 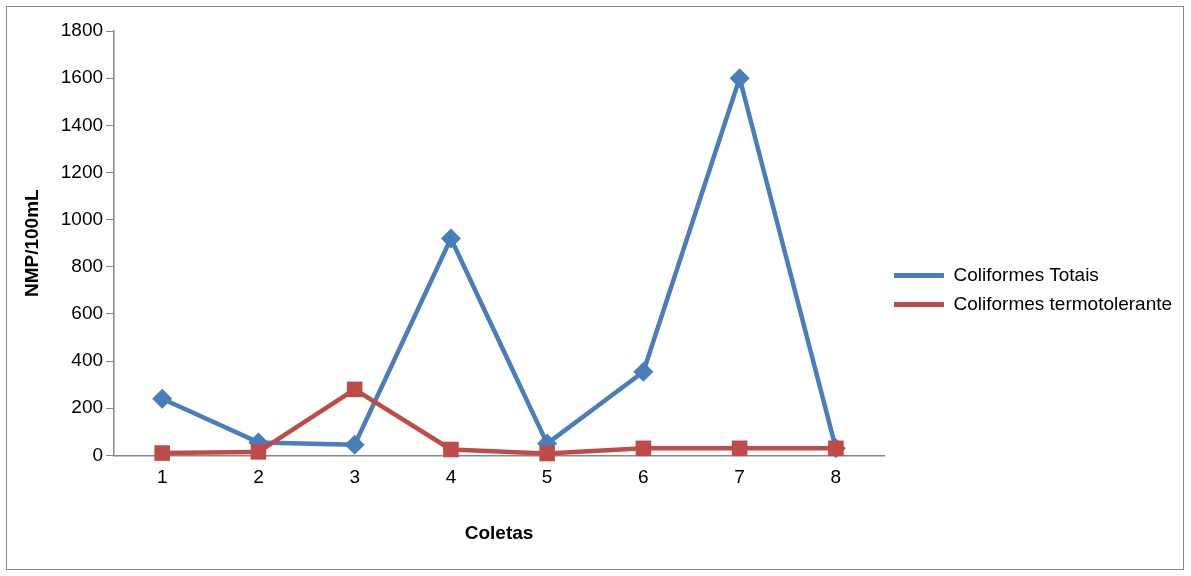 What do you see at coordinates (451, 477) in the screenshot?
I see `x-tick-label: 4` at bounding box center [451, 477].